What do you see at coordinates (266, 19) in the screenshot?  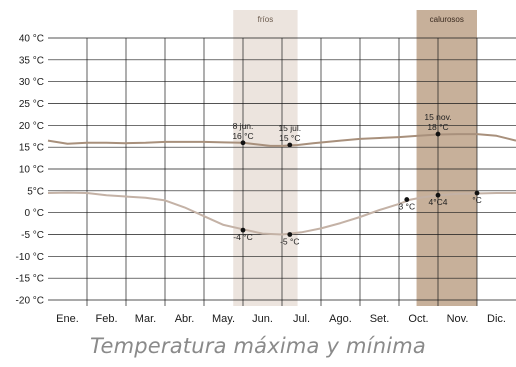 I see `season-band-label: fríos` at bounding box center [266, 19].